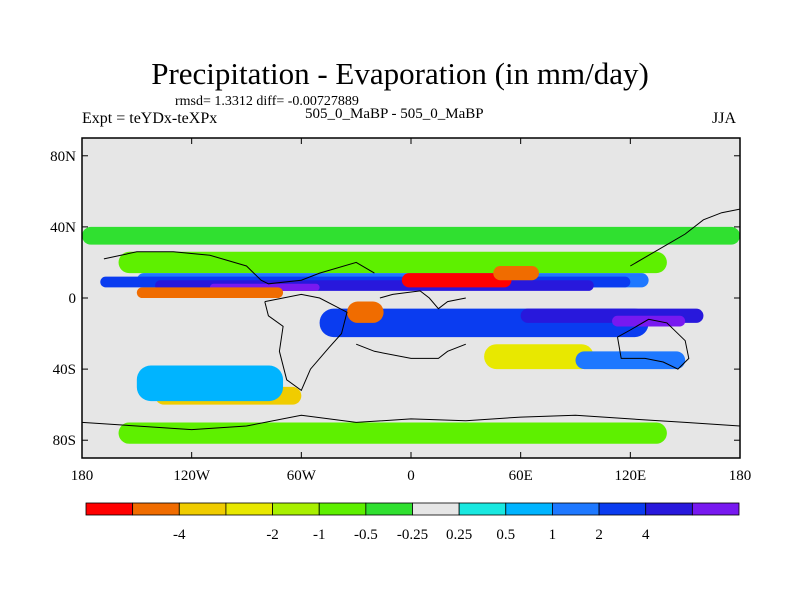  I want to click on colorbar-label: -2, so click(272, 535).